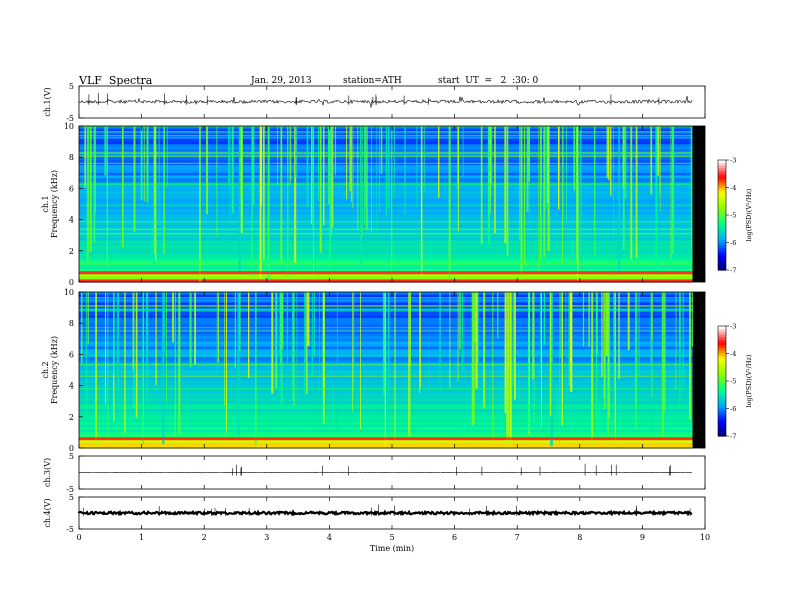 The height and width of the screenshot is (612, 792). What do you see at coordinates (733, 188) in the screenshot?
I see `ch1-spec-colorbar-tick-label: -4` at bounding box center [733, 188].